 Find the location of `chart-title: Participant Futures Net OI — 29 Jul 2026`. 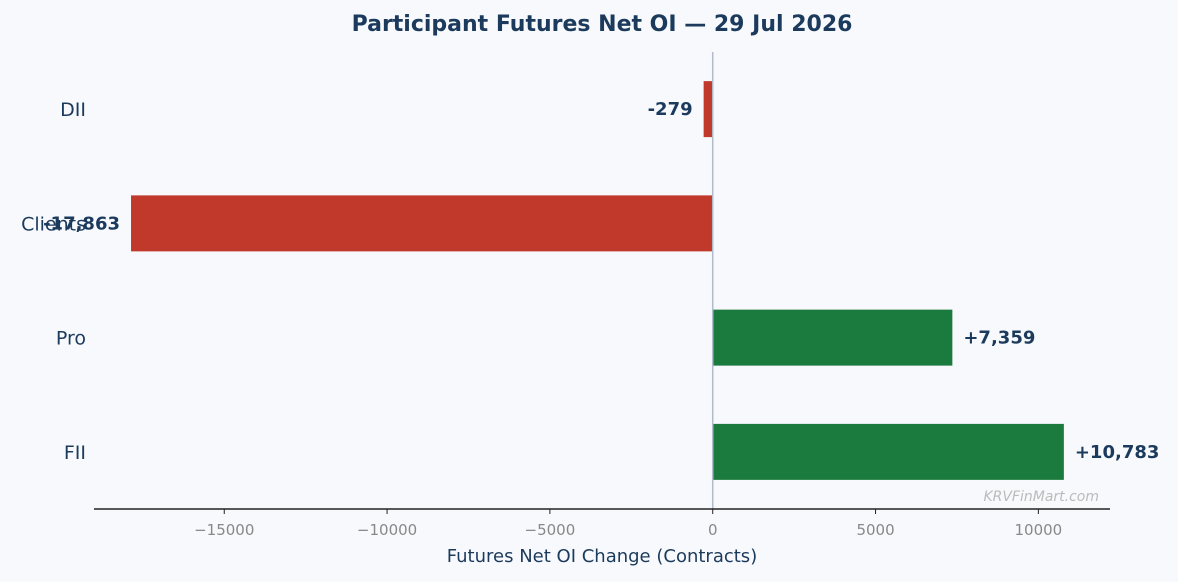

chart-title: Participant Futures Net OI — 29 Jul 2026 is located at coordinates (602, 24).